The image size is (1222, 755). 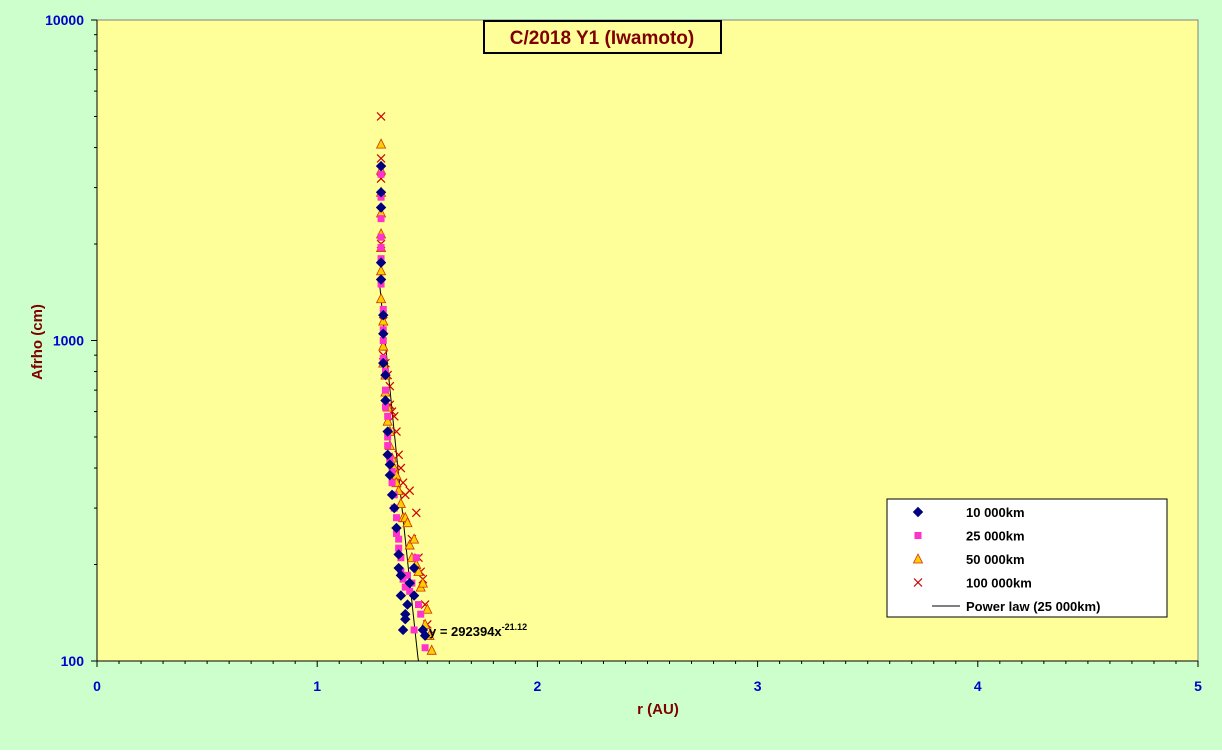 I want to click on title-box, so click(x=602, y=37).